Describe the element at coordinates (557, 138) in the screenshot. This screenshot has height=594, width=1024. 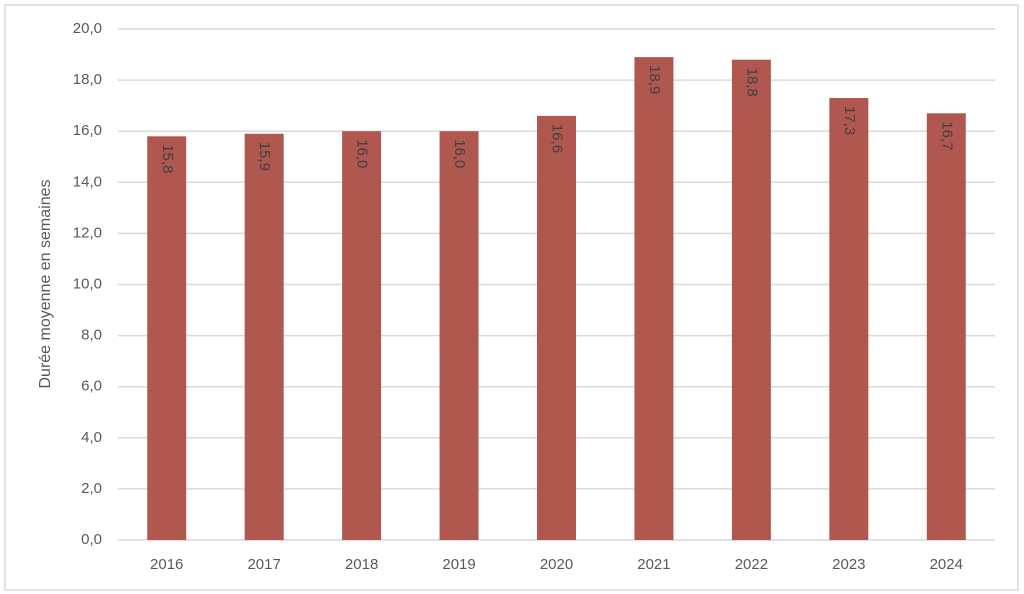
I see `data-label: 16,6` at that location.